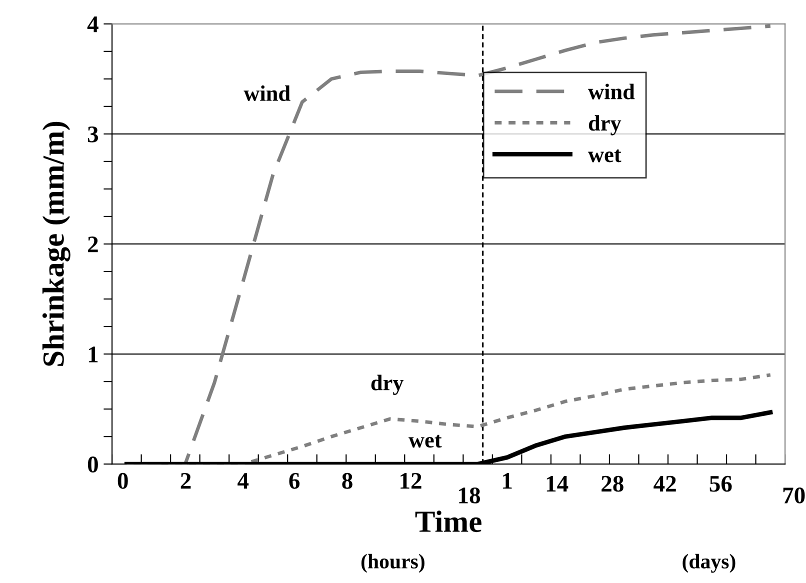 This screenshot has height=583, width=806. Describe the element at coordinates (425, 441) in the screenshot. I see `annotation: wet` at that location.